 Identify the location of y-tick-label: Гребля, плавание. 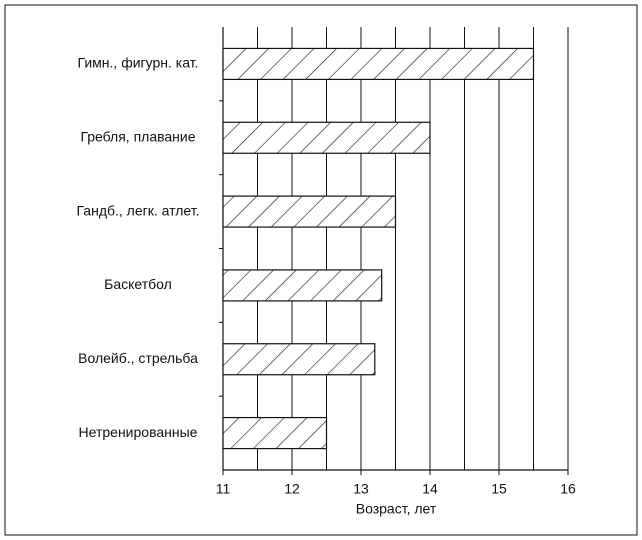
(137, 136).